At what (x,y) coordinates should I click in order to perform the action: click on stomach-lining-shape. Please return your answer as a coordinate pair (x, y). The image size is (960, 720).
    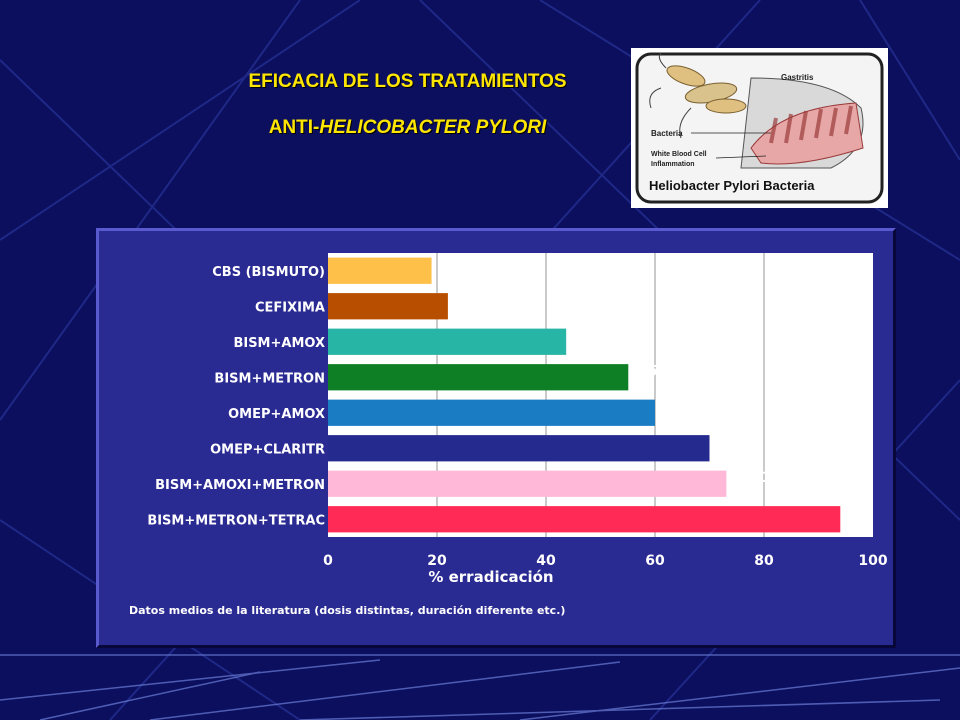
    Looking at the image, I should click on (807, 133).